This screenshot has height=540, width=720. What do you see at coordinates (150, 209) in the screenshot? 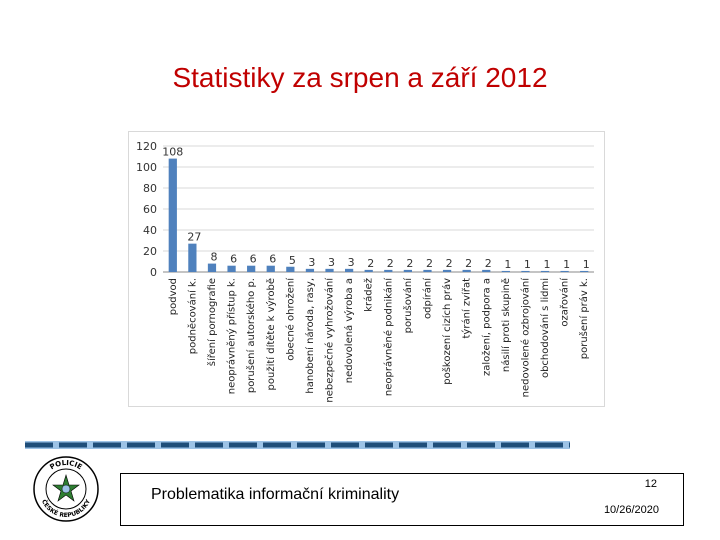
I see `y-tick-label: 60` at bounding box center [150, 209].